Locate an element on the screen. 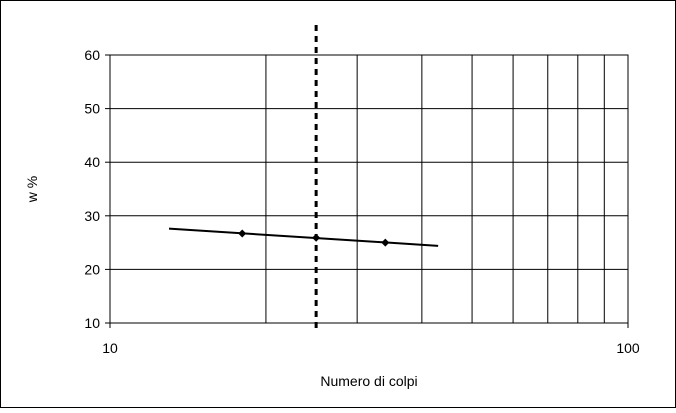  y-tick-label: 10 is located at coordinates (92, 323).